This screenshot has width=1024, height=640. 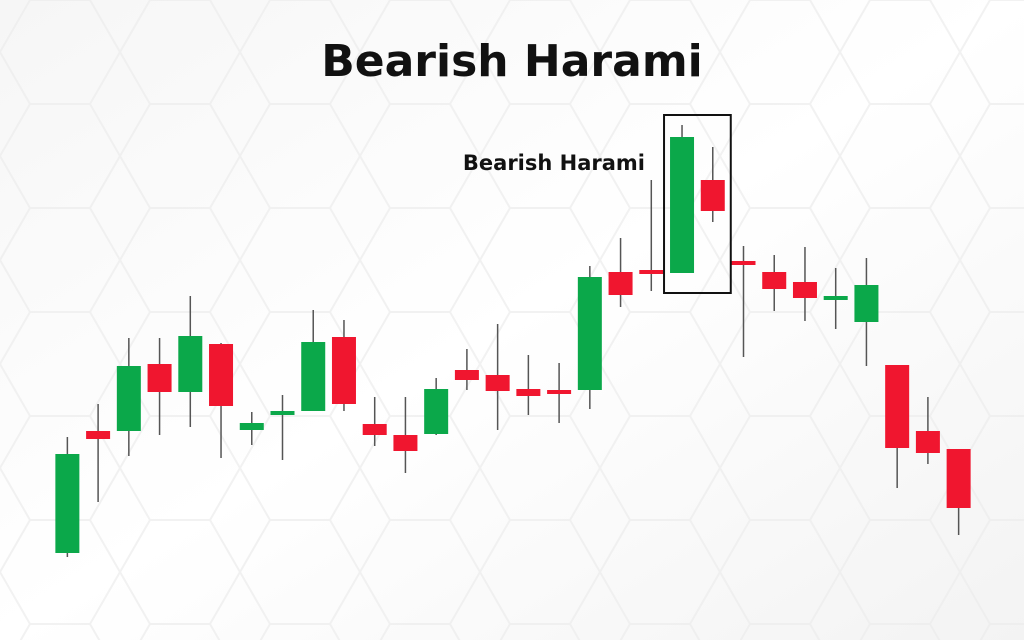 I want to click on annotation-label: Bearish Harami, so click(x=554, y=163).